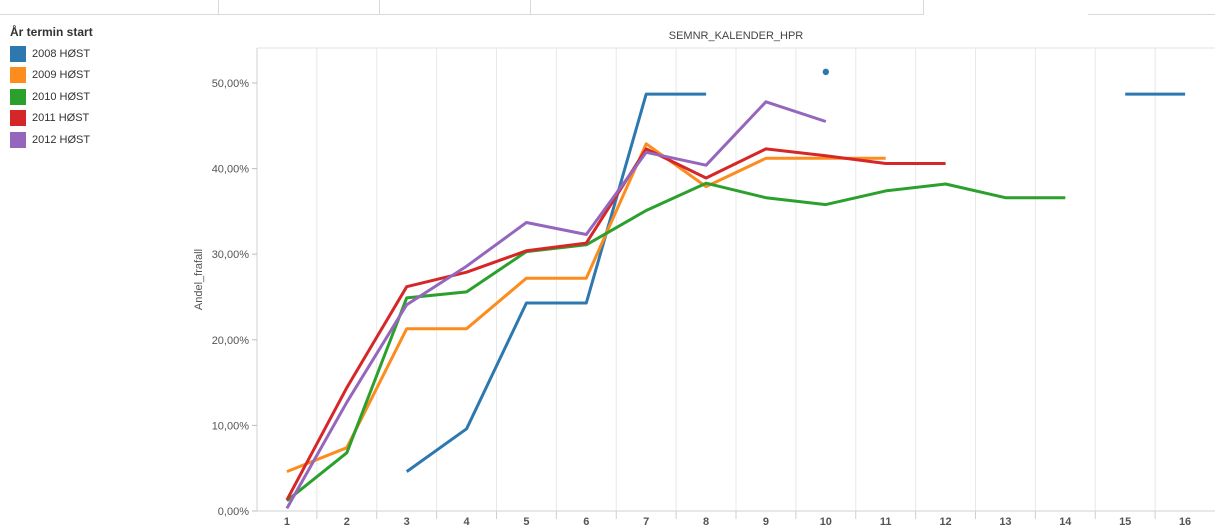  I want to click on chart-title: SEMNR_KALENDER_HPR, so click(736, 36).